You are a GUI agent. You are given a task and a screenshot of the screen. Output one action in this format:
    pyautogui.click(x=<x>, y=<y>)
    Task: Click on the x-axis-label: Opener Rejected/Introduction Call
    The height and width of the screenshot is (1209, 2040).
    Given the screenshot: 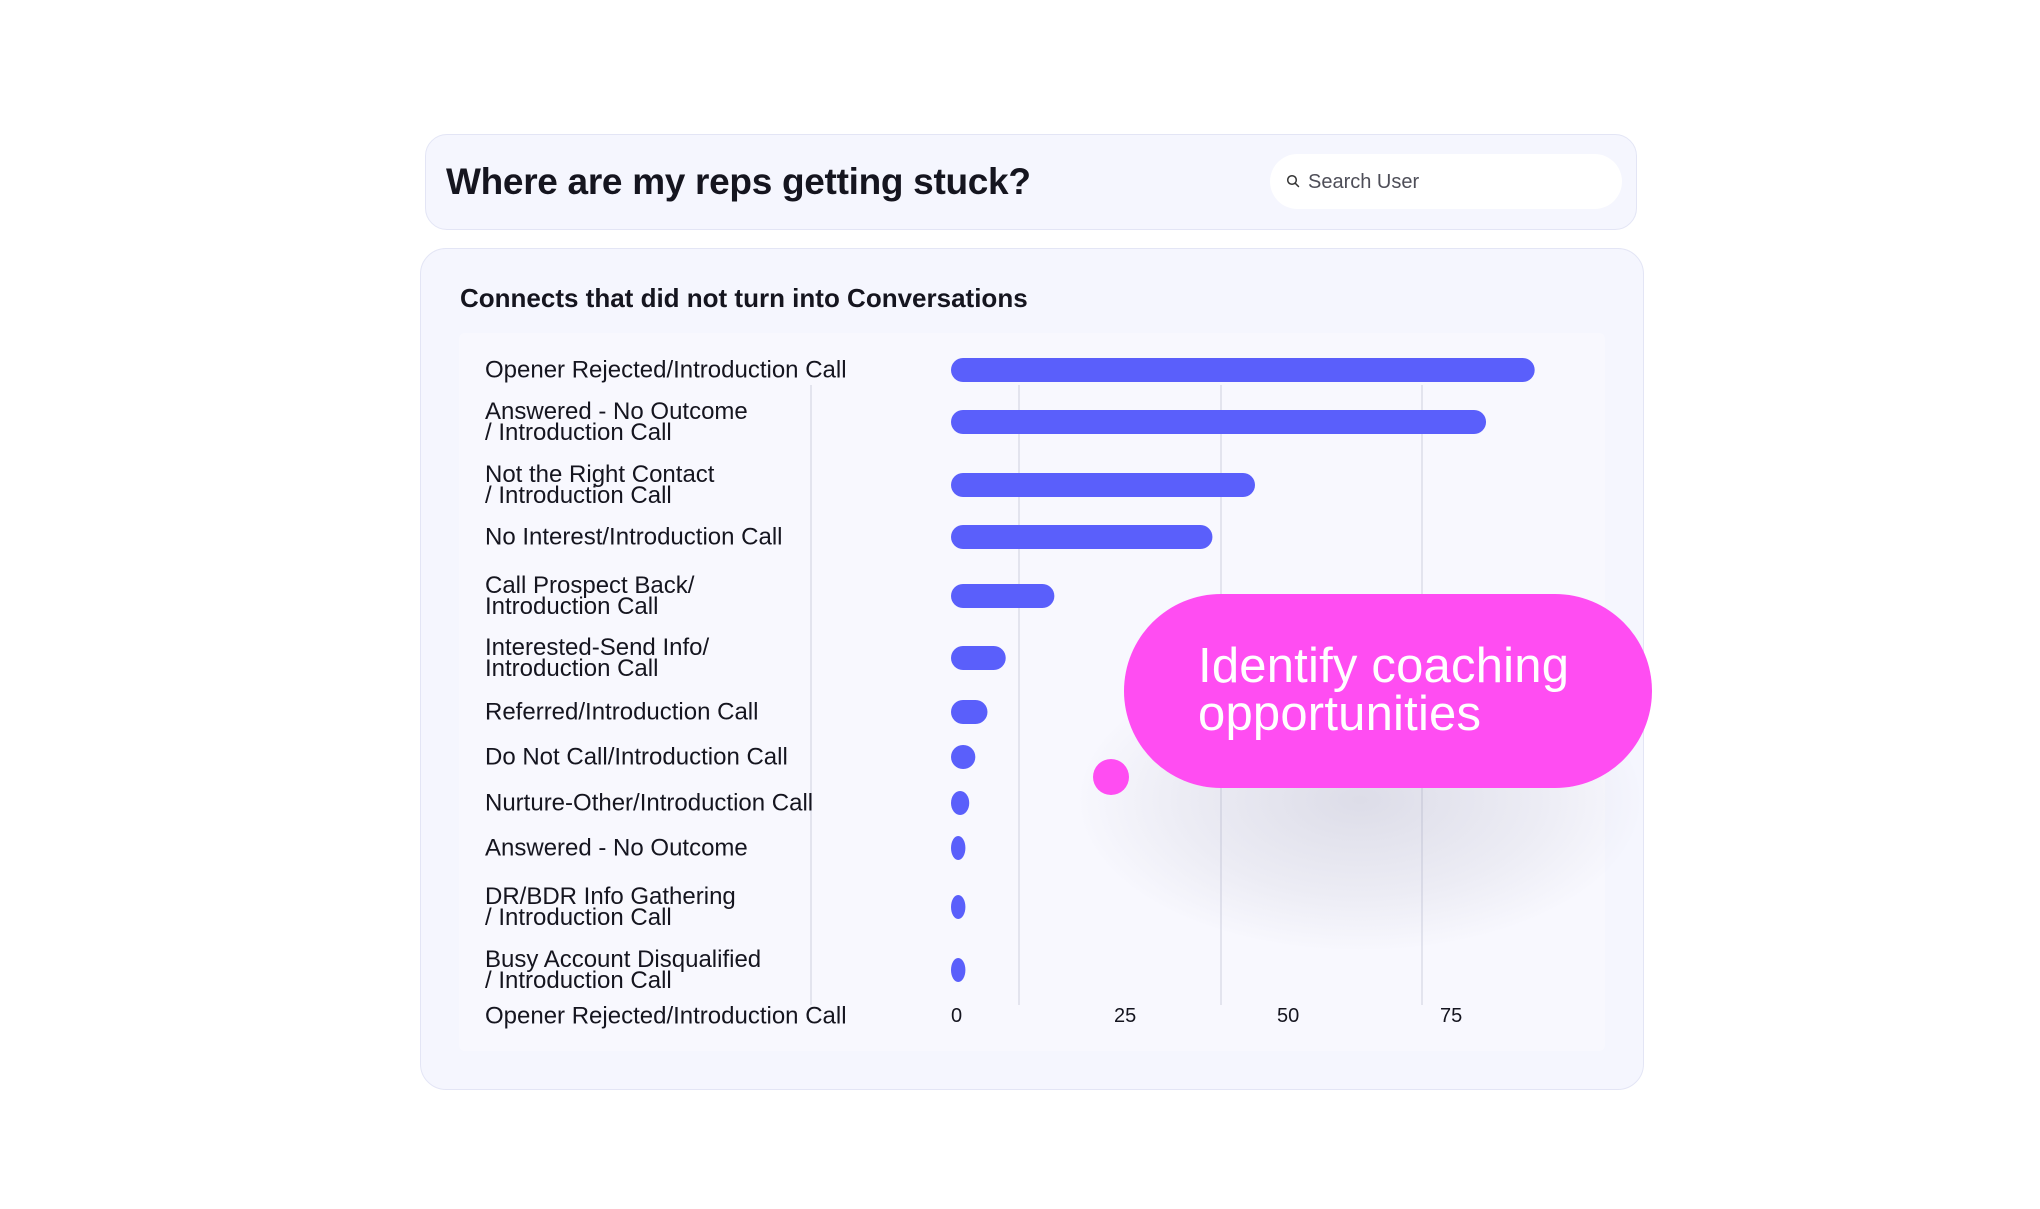 What is the action you would take?
    pyautogui.click(x=666, y=1016)
    